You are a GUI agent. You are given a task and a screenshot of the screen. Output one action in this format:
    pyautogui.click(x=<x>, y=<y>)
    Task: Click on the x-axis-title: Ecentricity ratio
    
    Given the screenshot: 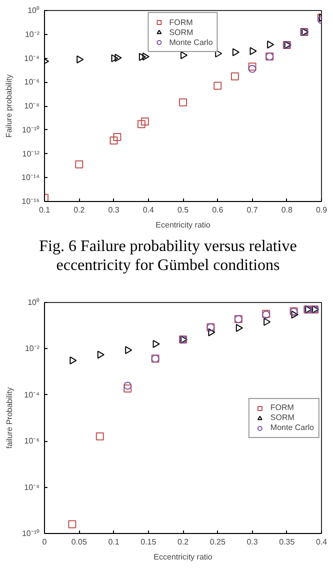 What is the action you would take?
    pyautogui.click(x=183, y=225)
    